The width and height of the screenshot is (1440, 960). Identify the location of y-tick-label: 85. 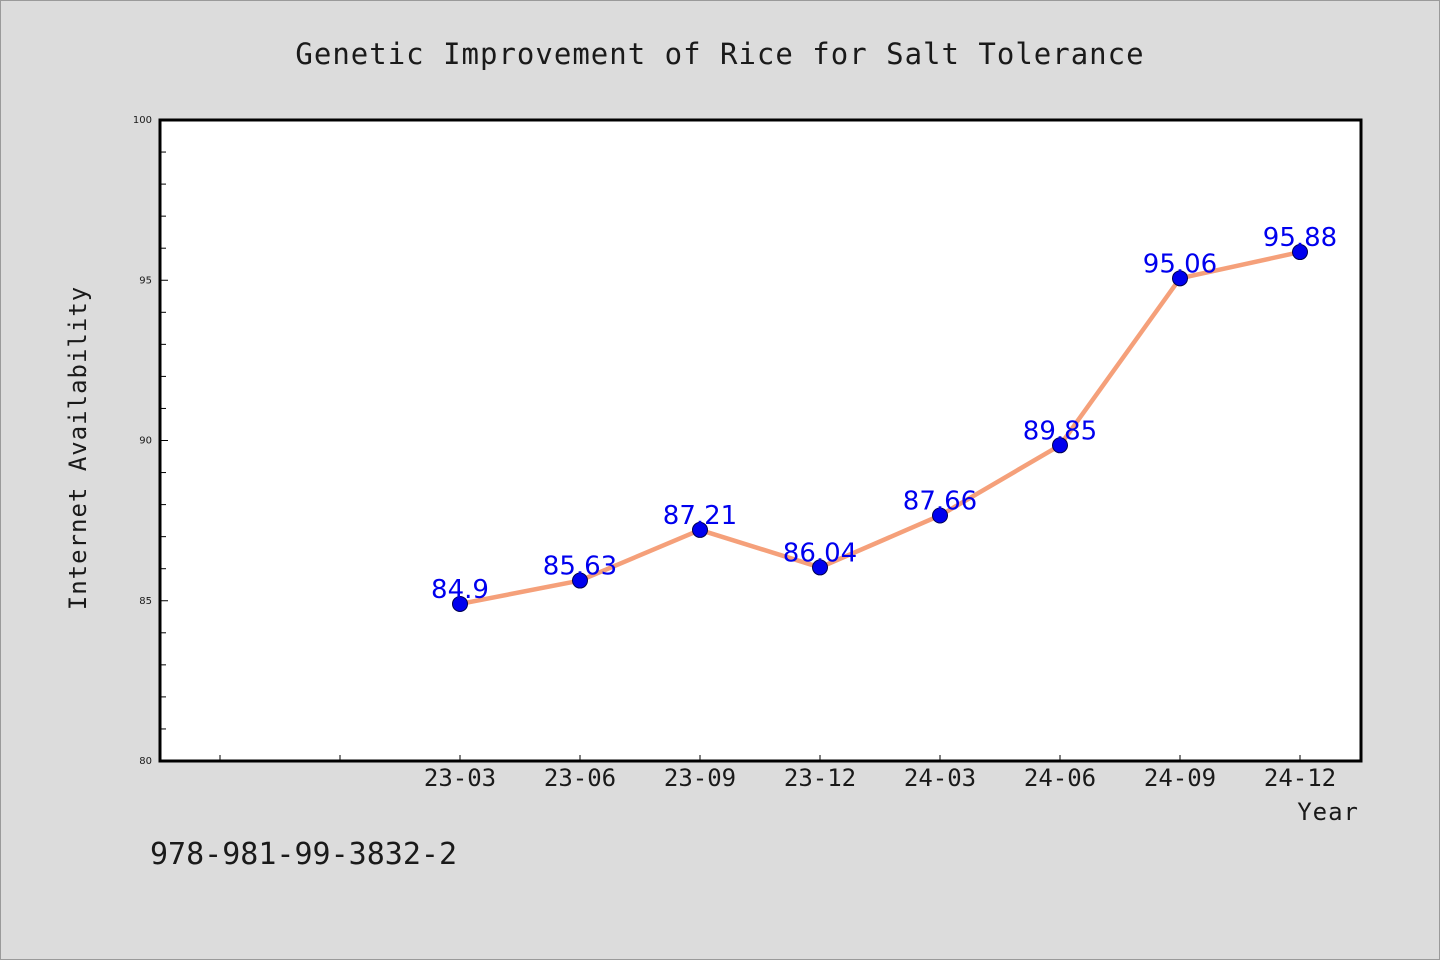
(145, 601).